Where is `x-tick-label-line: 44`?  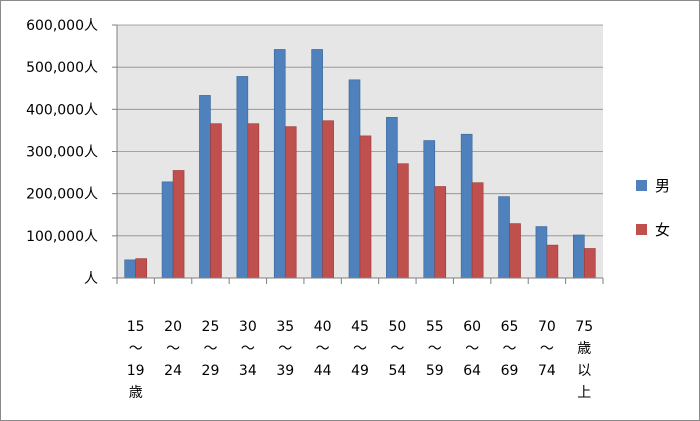
x-tick-label-line: 44 is located at coordinates (323, 371).